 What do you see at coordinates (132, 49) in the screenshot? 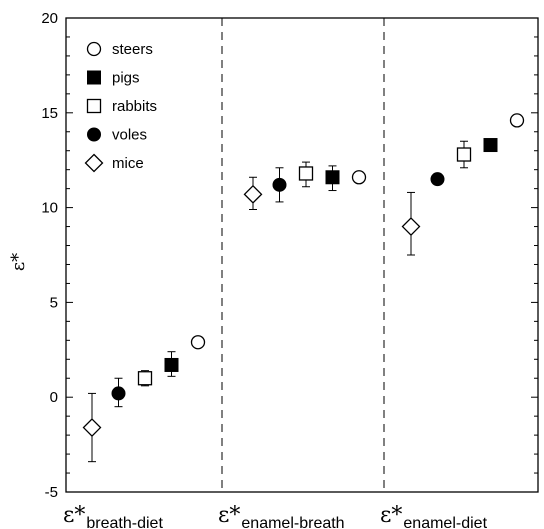
I see `legend-label: steers` at bounding box center [132, 49].